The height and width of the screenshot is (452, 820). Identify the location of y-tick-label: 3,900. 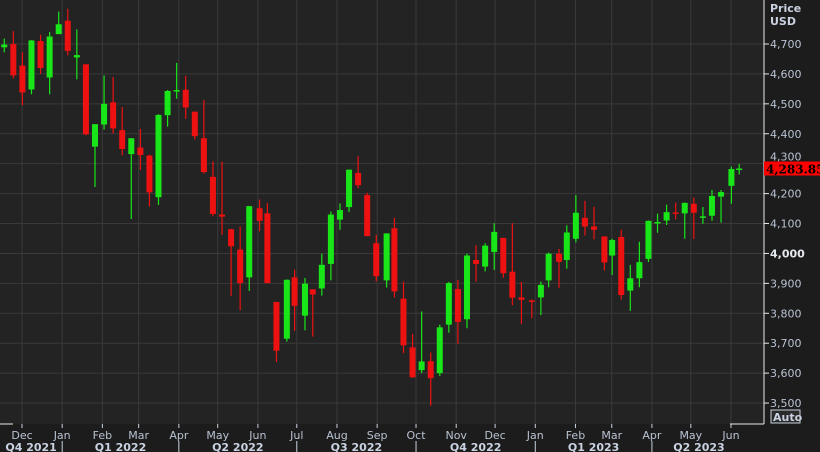
(786, 283).